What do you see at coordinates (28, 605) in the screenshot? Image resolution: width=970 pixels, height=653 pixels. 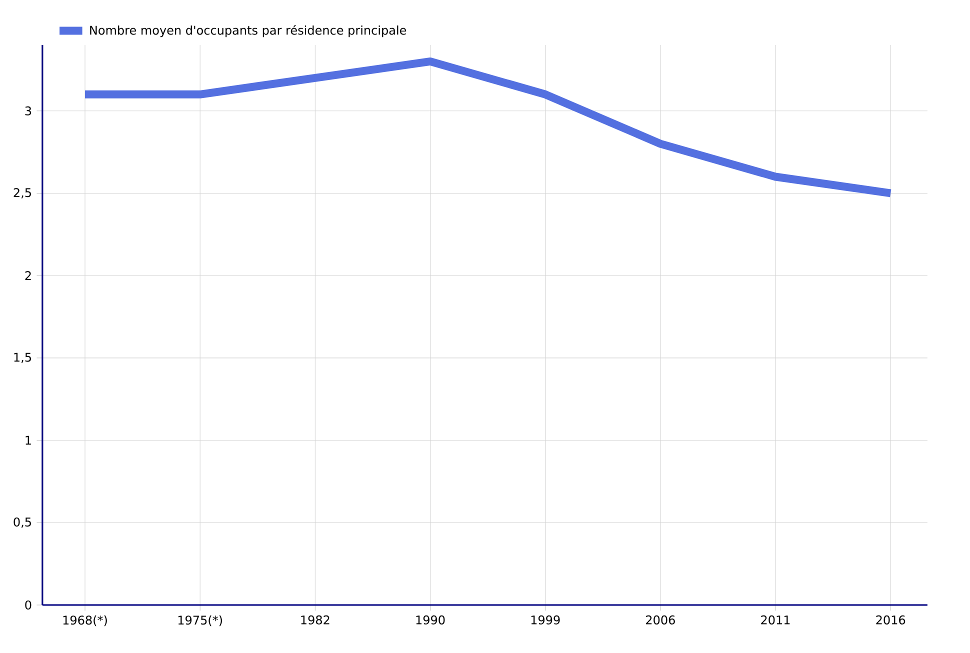 I see `y-tick-label: 0` at bounding box center [28, 605].